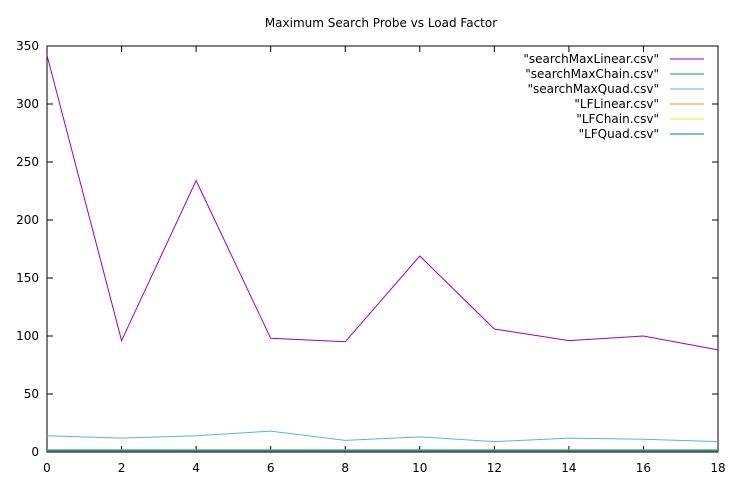 The height and width of the screenshot is (482, 739). Describe the element at coordinates (27, 278) in the screenshot. I see `y-tick-label: 150` at that location.